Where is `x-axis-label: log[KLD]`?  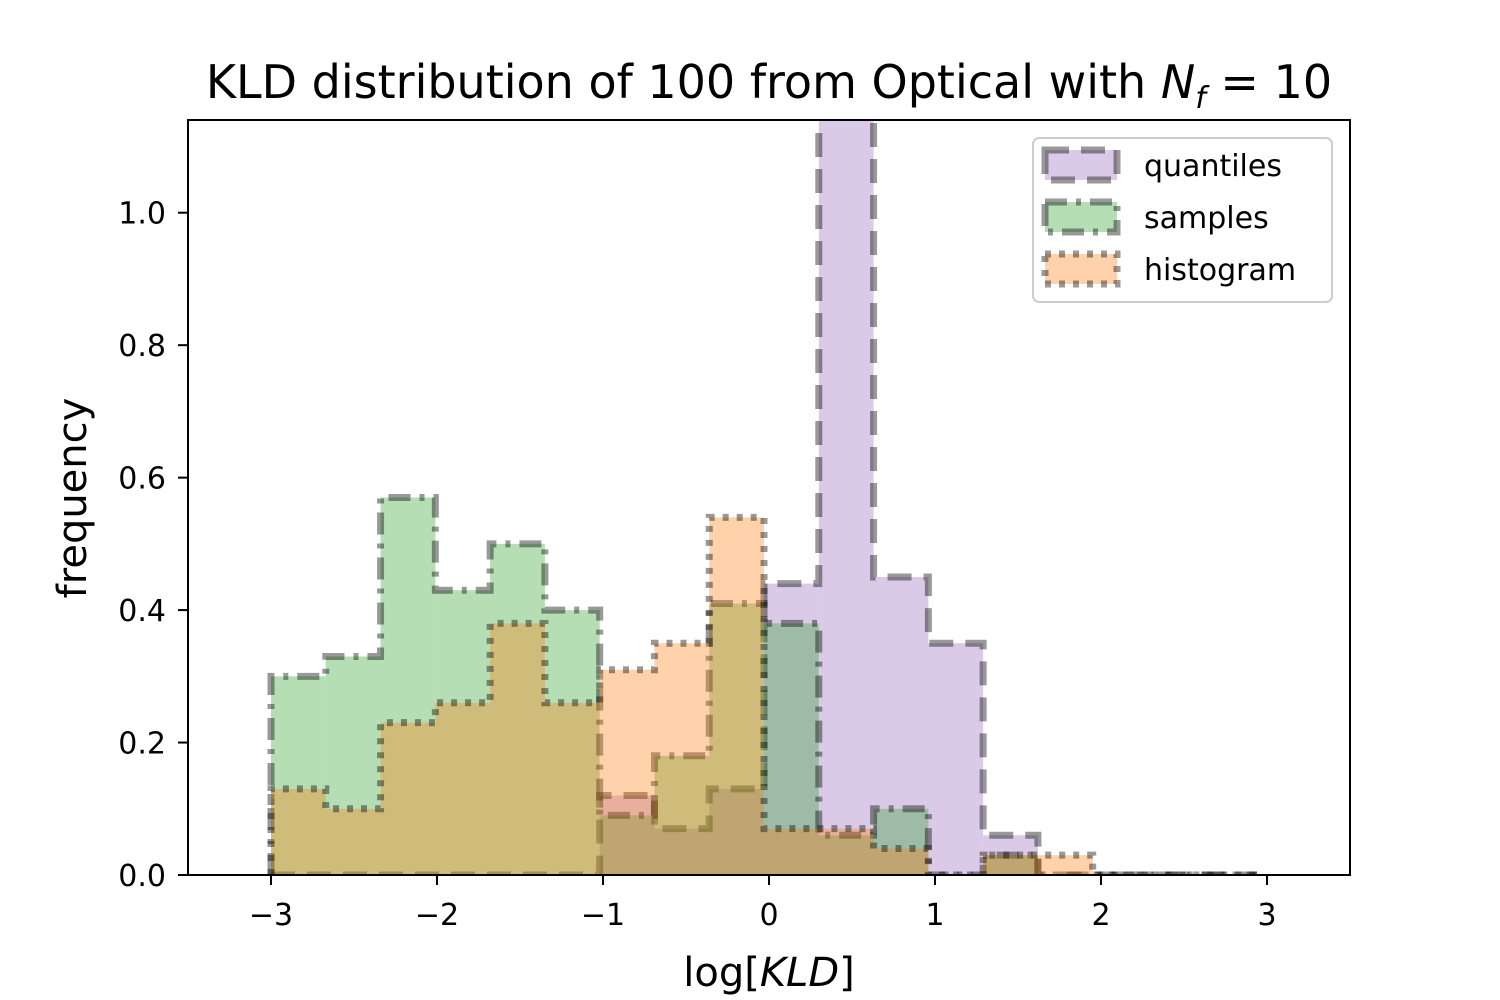
x-axis-label: log[KLD] is located at coordinates (769, 973).